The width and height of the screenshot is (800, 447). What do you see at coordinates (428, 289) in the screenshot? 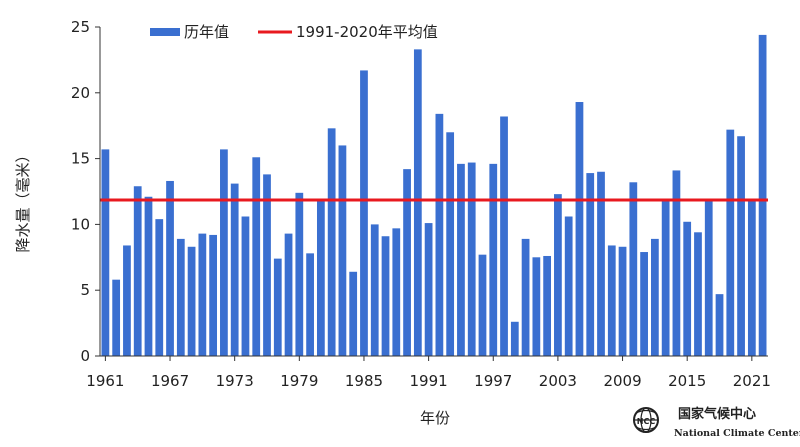
I see `bar-1991` at bounding box center [428, 289].